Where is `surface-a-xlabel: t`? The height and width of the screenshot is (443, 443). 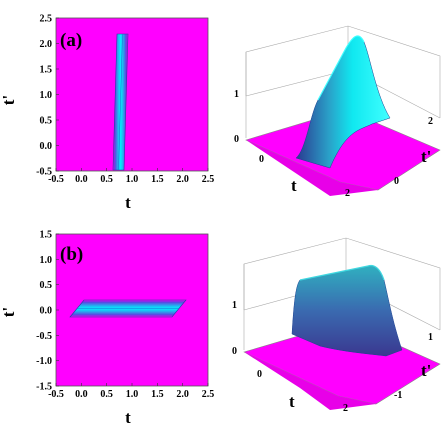 surface-a-xlabel: t is located at coordinates (294, 185).